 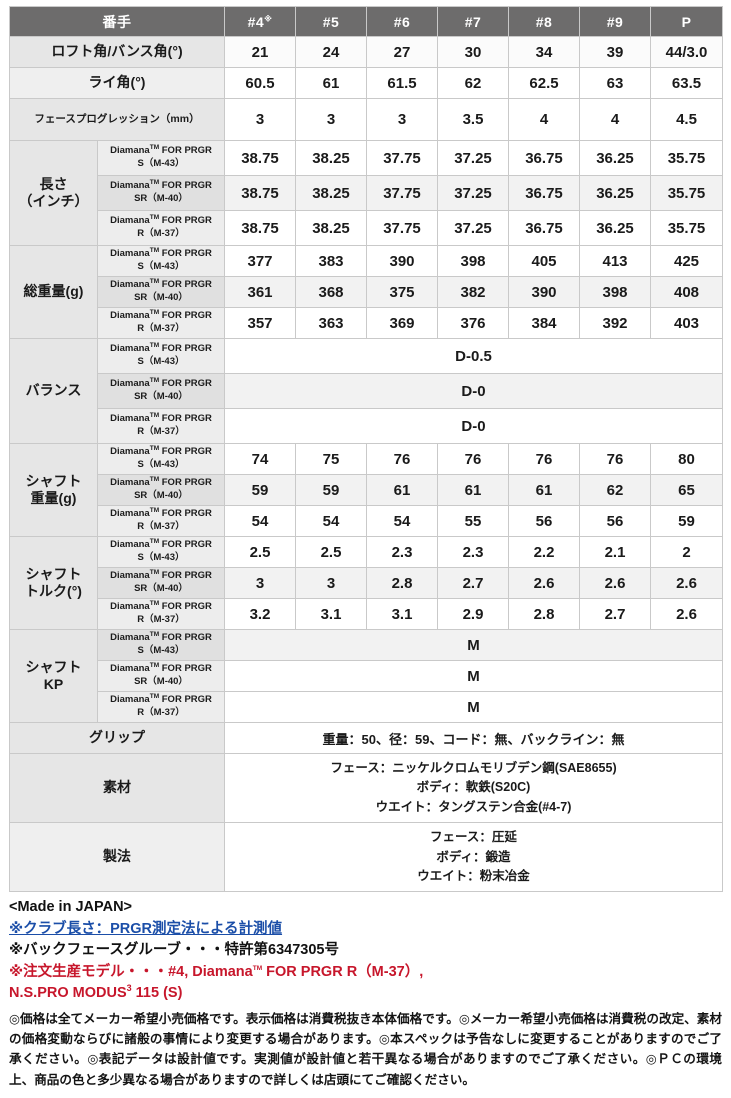 I want to click on cell-loft-4: 21, so click(x=260, y=52).